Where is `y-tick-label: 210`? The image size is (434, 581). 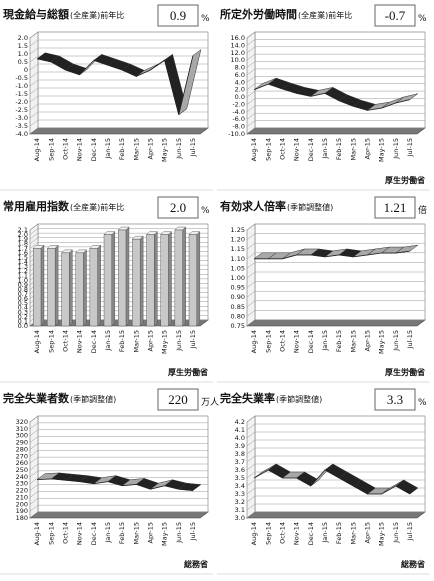
y-tick-label: 210 is located at coordinates (22, 497).